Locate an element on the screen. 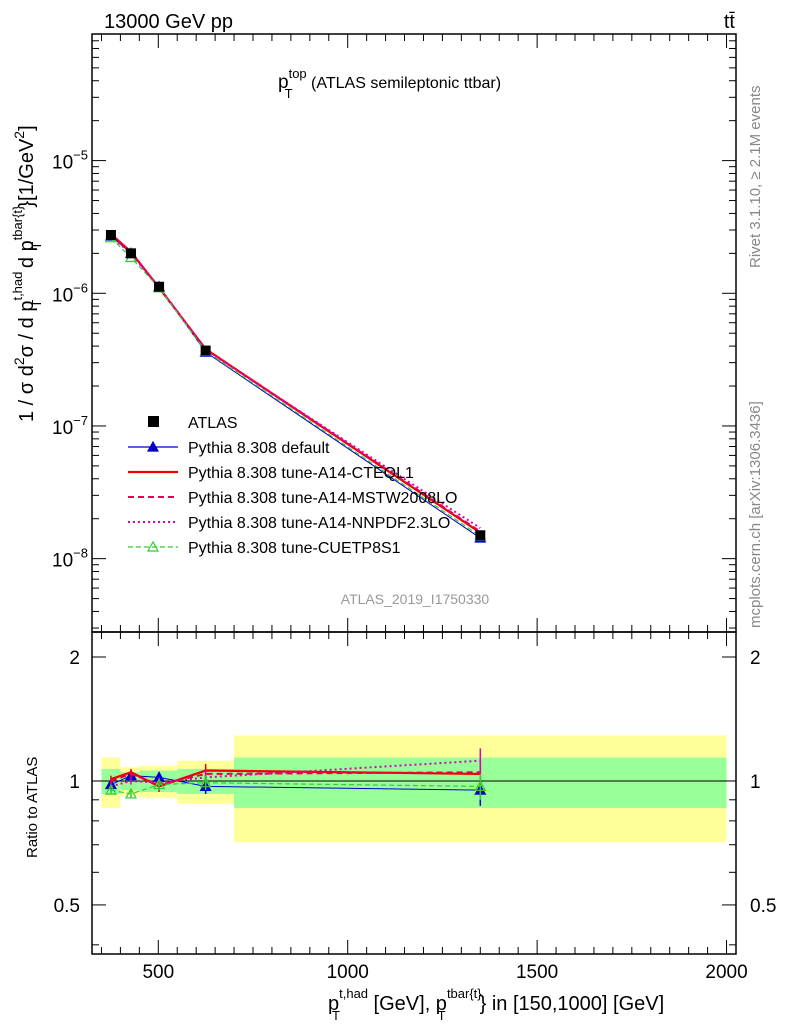 The width and height of the screenshot is (786, 1024). ratio-y-tick-label-right: 2 is located at coordinates (755, 658).